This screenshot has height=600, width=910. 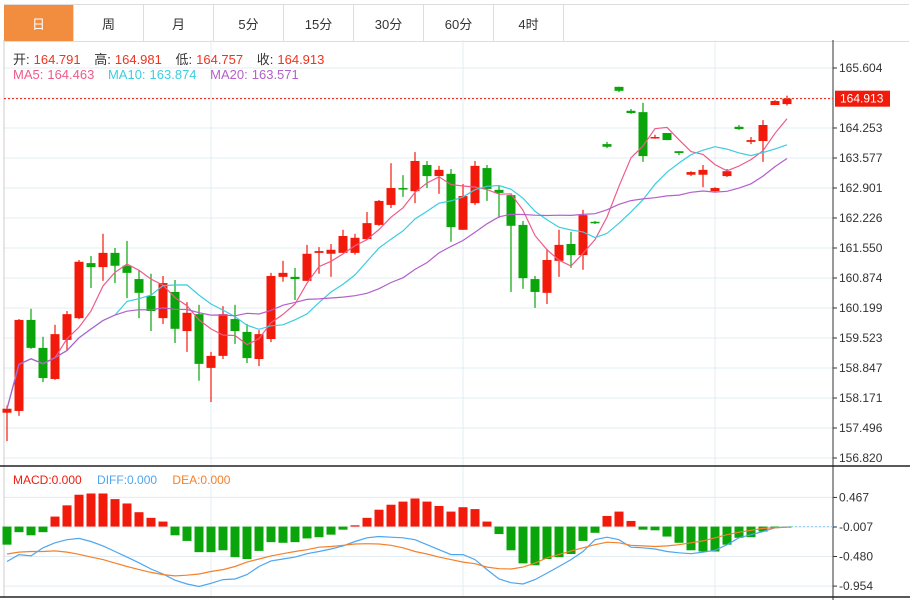 What do you see at coordinates (28, 74) in the screenshot?
I see `ma5-label: MA5:` at bounding box center [28, 74].